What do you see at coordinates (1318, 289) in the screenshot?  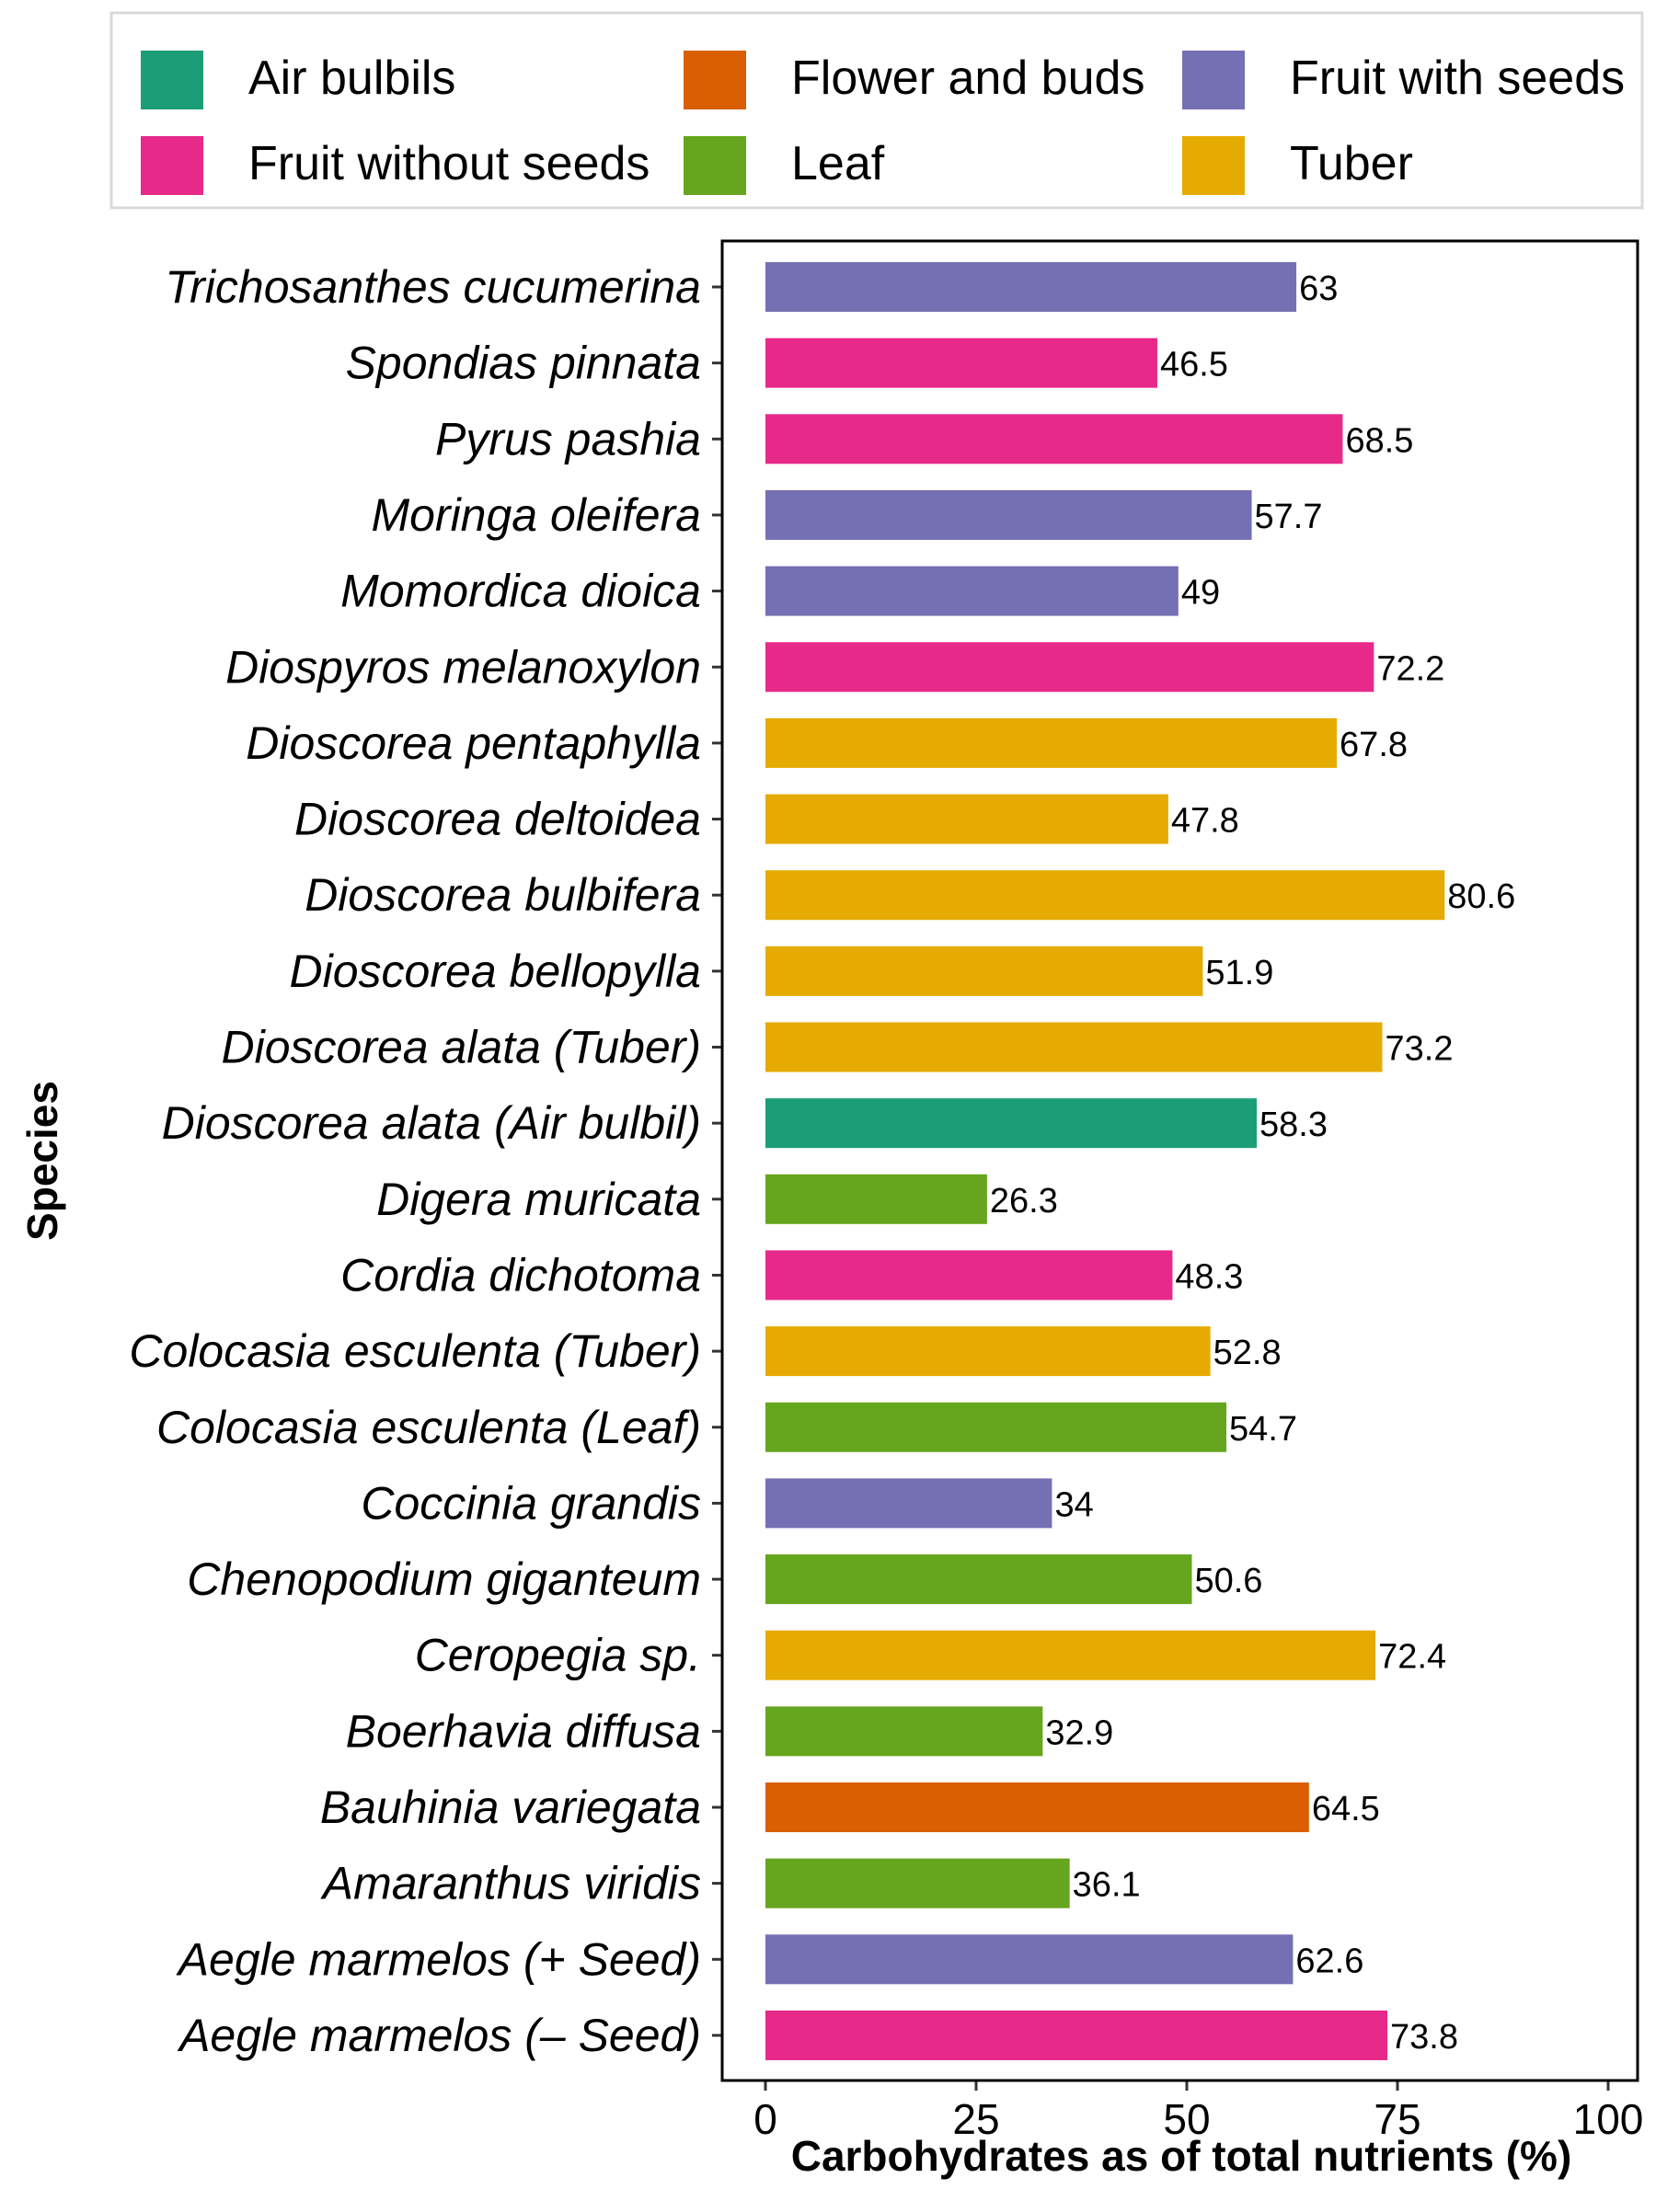 I see `bar-value-label: 63` at bounding box center [1318, 289].